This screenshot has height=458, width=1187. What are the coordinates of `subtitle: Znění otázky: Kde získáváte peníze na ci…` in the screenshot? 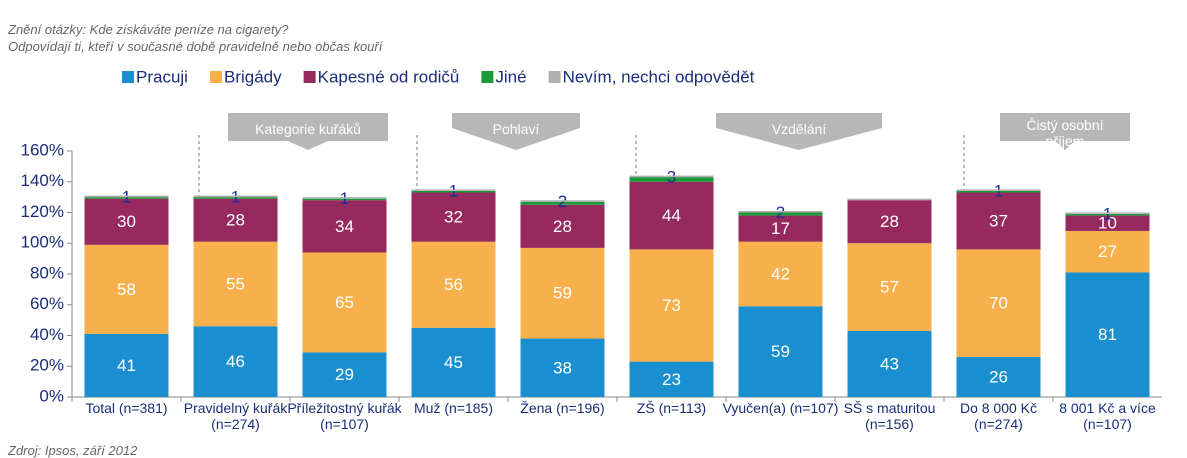 It's located at (148, 29).